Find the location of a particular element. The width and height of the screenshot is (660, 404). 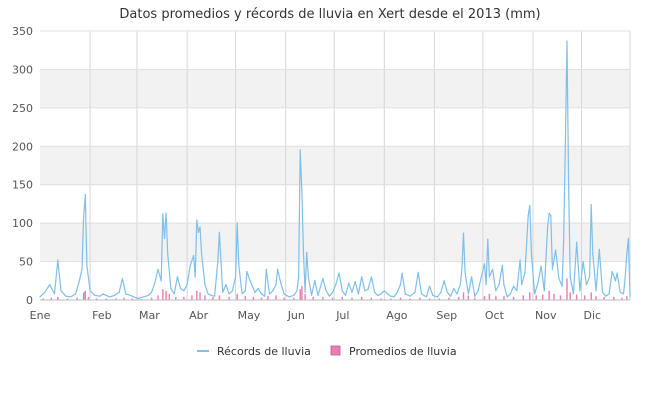

x-axis: Ene Feb Mar Abr May Jun Jul Ago Sep Oct Nov Dic is located at coordinates (330, 310).